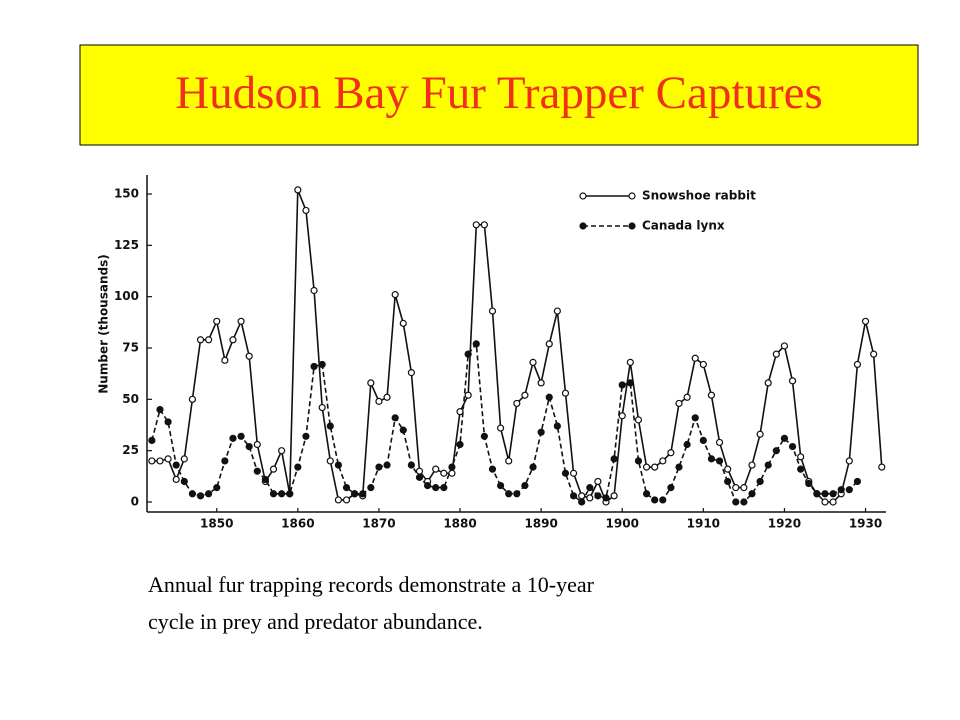 Image resolution: width=960 pixels, height=720 pixels. What do you see at coordinates (130, 450) in the screenshot?
I see `y-tick-label: 25` at bounding box center [130, 450].